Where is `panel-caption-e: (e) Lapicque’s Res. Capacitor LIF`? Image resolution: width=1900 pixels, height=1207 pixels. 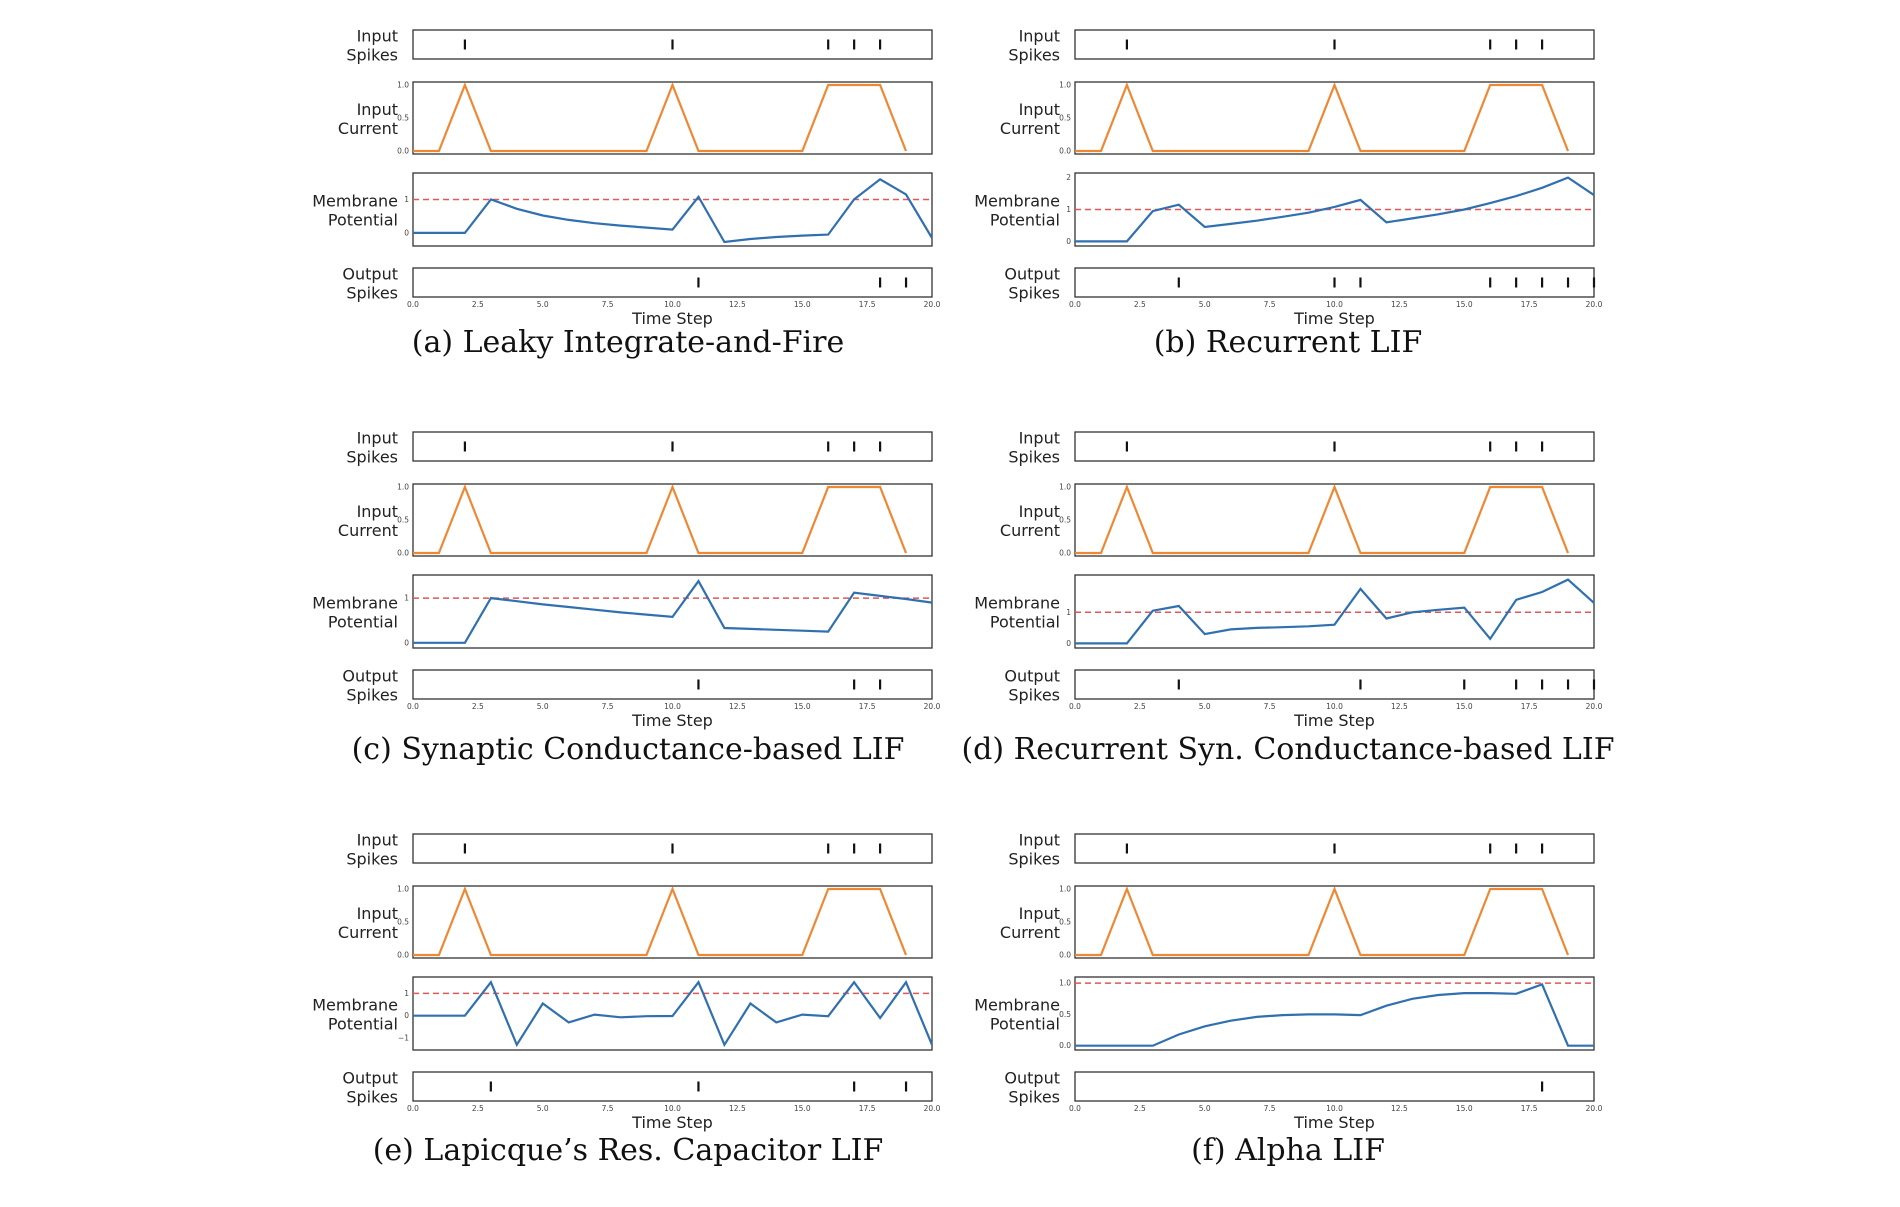
panel-caption-e: (e) Lapicque’s Res. Capacitor LIF is located at coordinates (628, 1150).